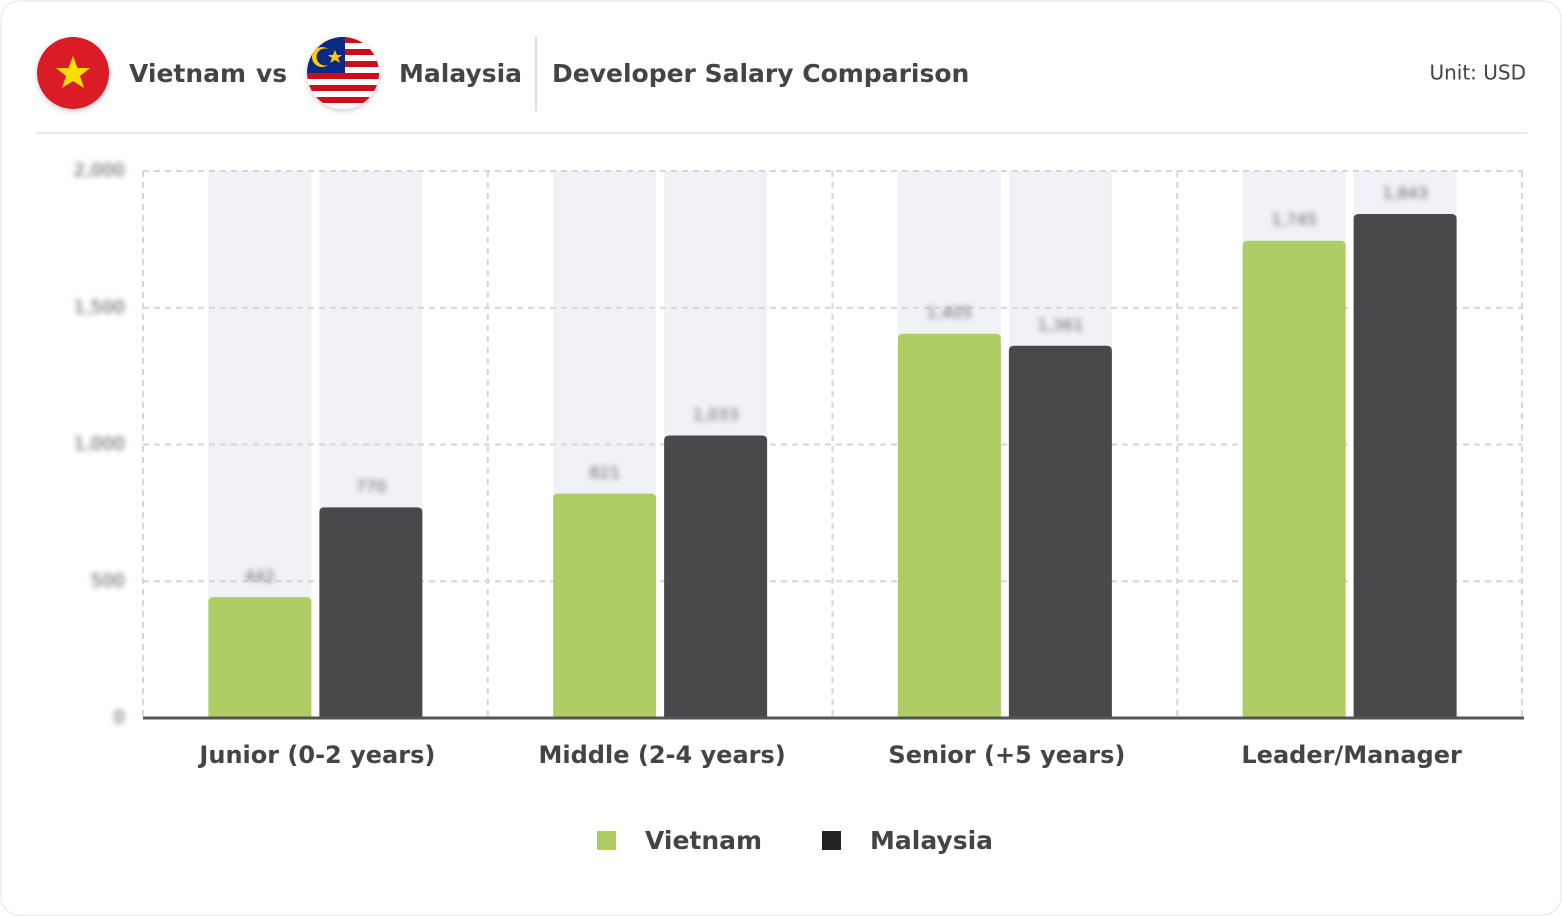  I want to click on chart-title: Developer Salary Comparison, so click(760, 73).